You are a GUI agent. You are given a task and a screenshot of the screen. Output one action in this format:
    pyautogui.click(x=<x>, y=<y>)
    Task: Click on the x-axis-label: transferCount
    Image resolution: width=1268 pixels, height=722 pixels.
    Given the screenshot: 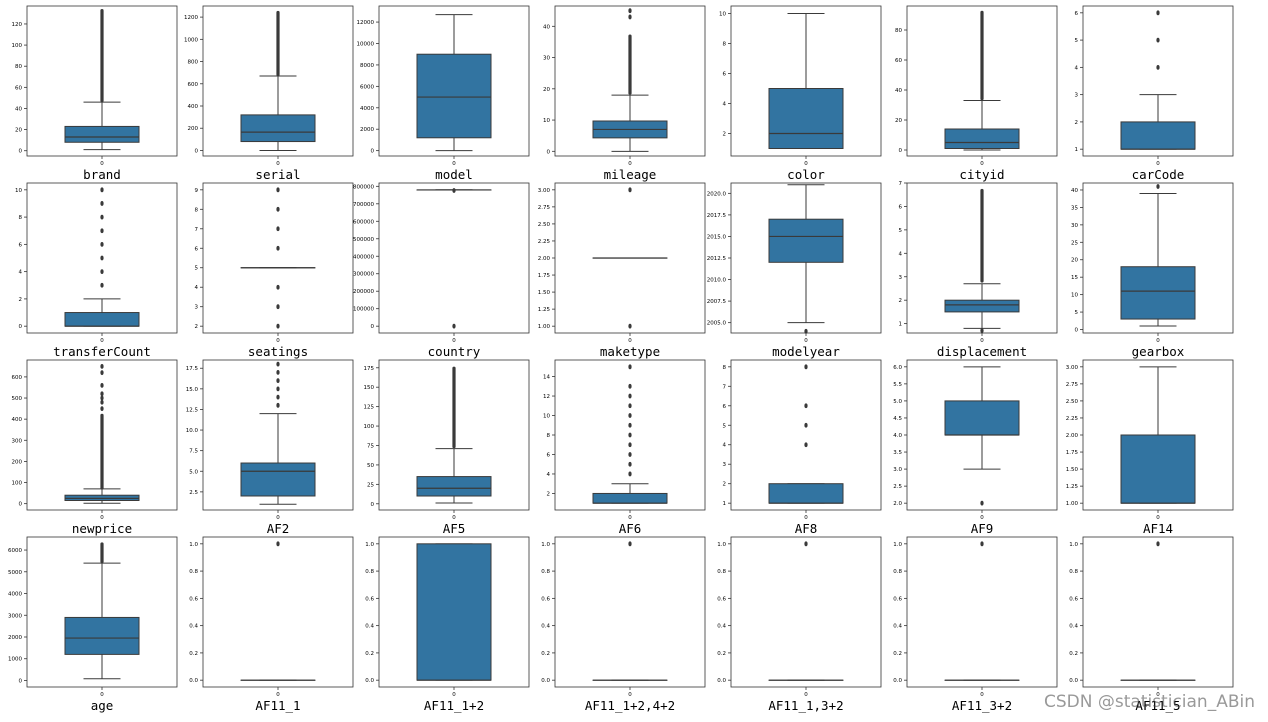 What is the action you would take?
    pyautogui.click(x=102, y=351)
    